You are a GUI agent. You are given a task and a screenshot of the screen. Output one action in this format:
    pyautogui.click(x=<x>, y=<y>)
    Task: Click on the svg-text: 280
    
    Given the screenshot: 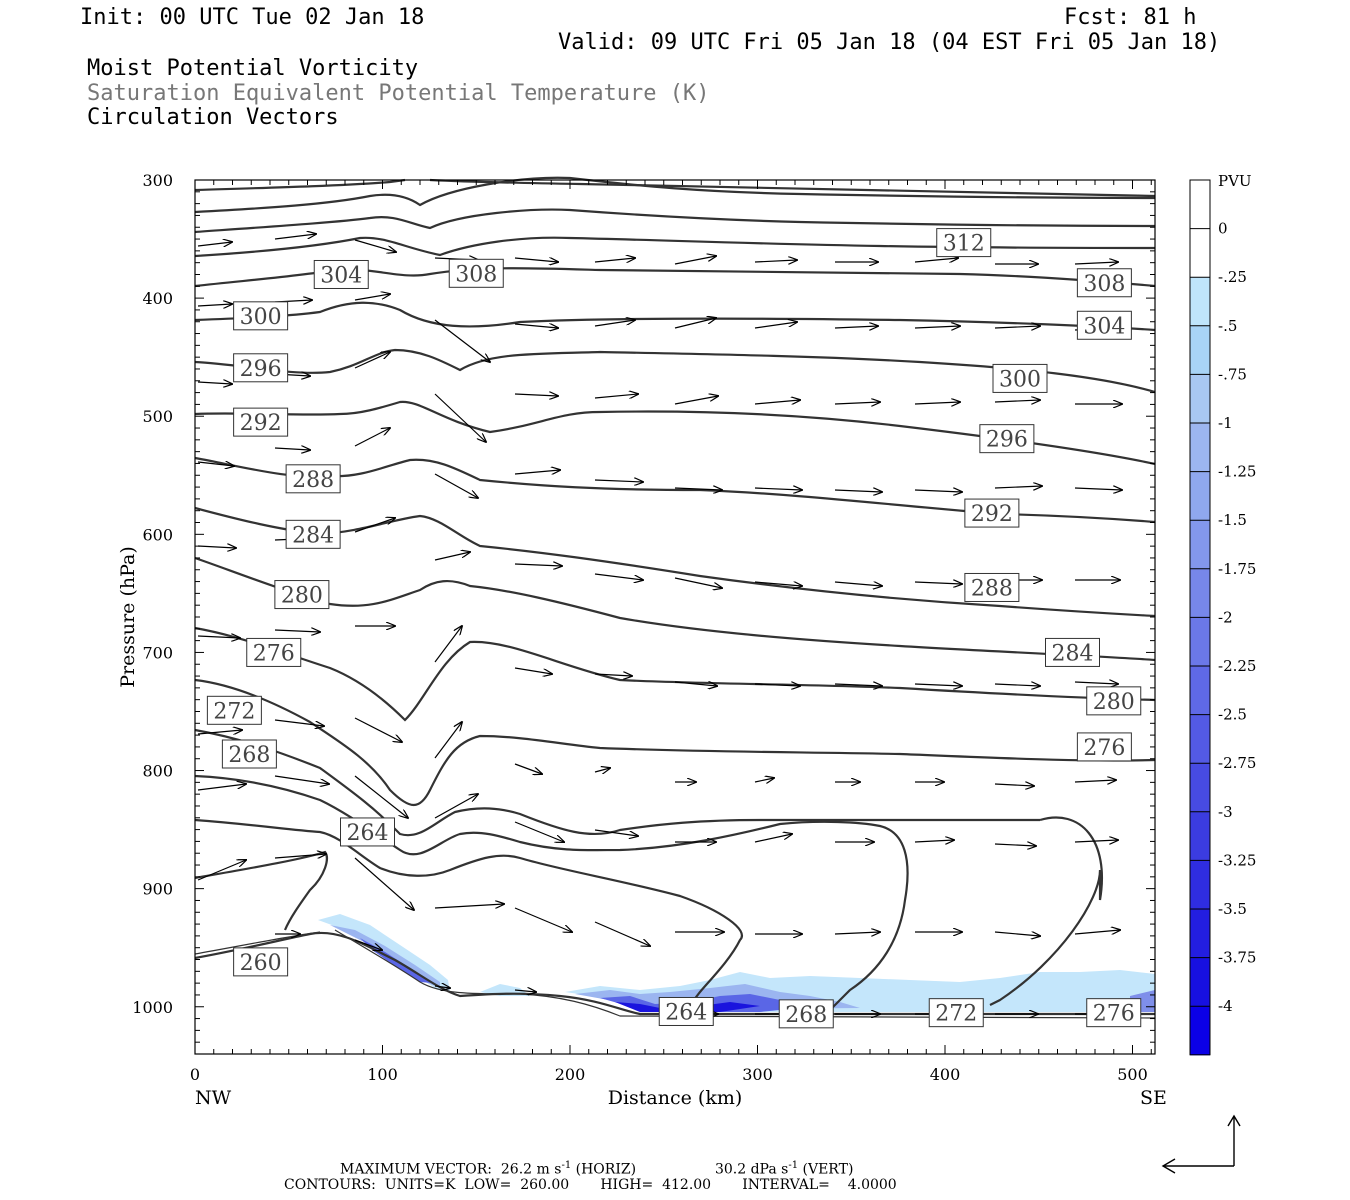 What is the action you would take?
    pyautogui.click(x=302, y=596)
    